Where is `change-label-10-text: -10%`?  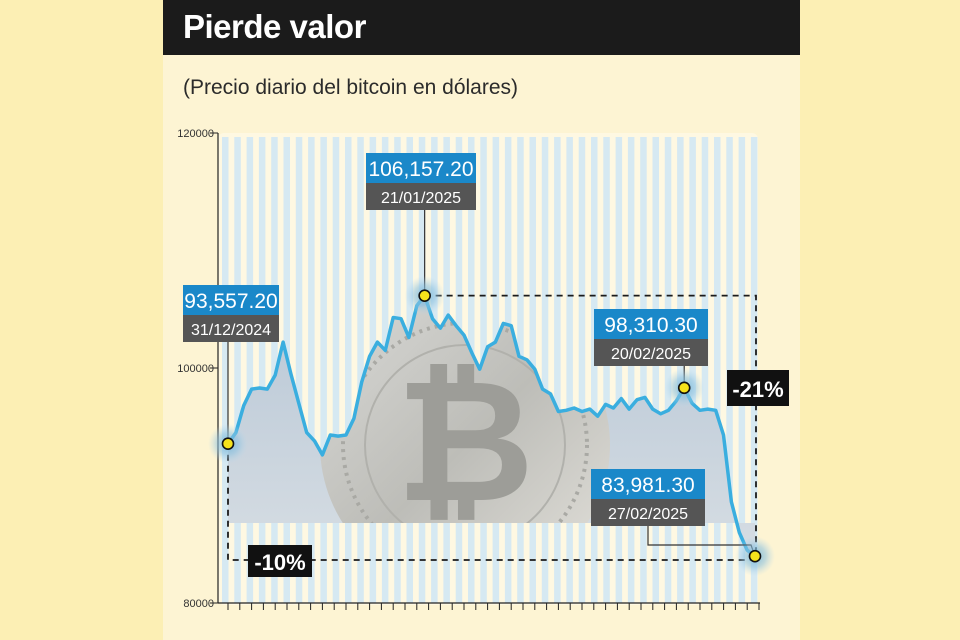
change-label-10-text: -10% is located at coordinates (279, 562).